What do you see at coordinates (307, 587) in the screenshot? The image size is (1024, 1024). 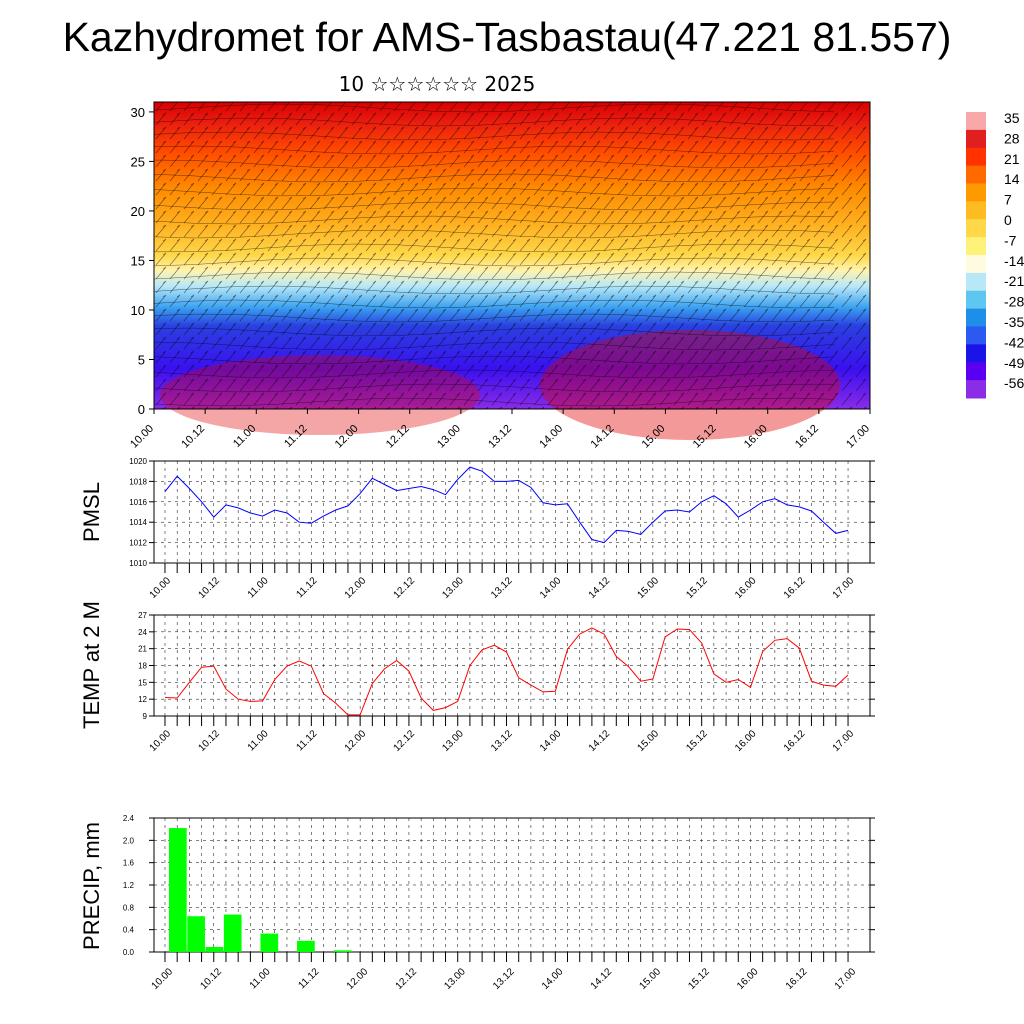 I see `x-tick-label: 11.12` at bounding box center [307, 587].